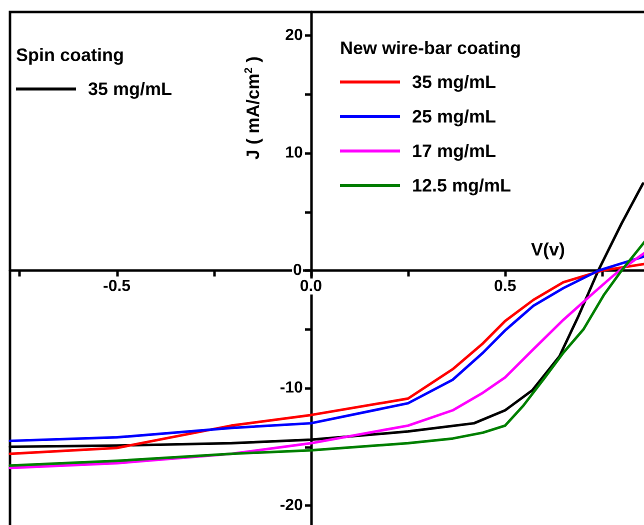  What do you see at coordinates (292, 505) in the screenshot?
I see `y-tick-label: -20` at bounding box center [292, 505].